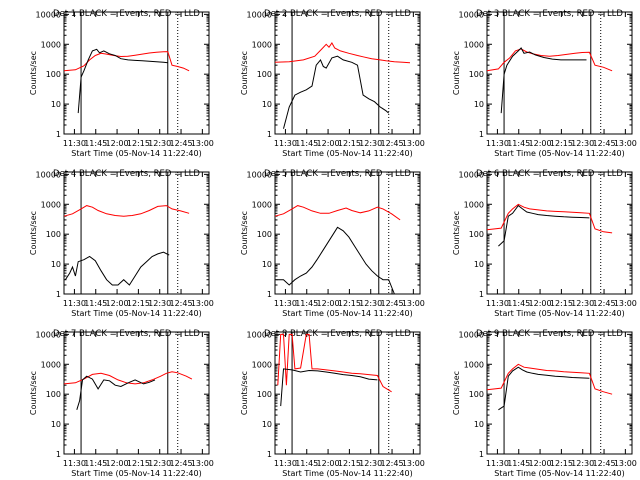 Image resolution: width=640 pixels, height=480 pixels. I want to click on panel-title: Det 8 BLACK = Events, RED = LLD, so click(337, 334).